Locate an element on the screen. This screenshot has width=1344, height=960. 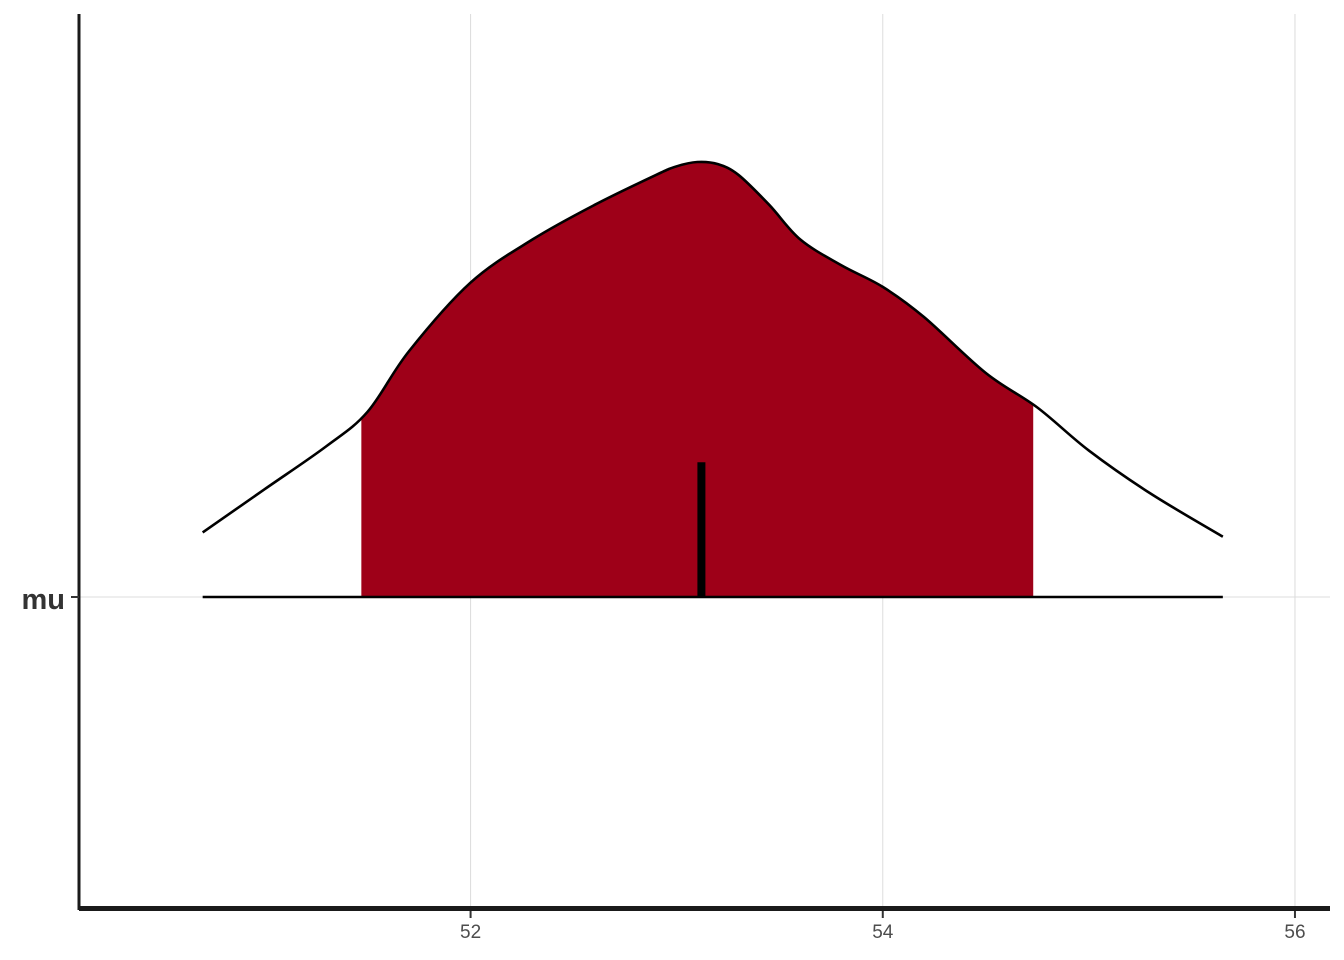
x-tick-label: 56 is located at coordinates (1294, 932).